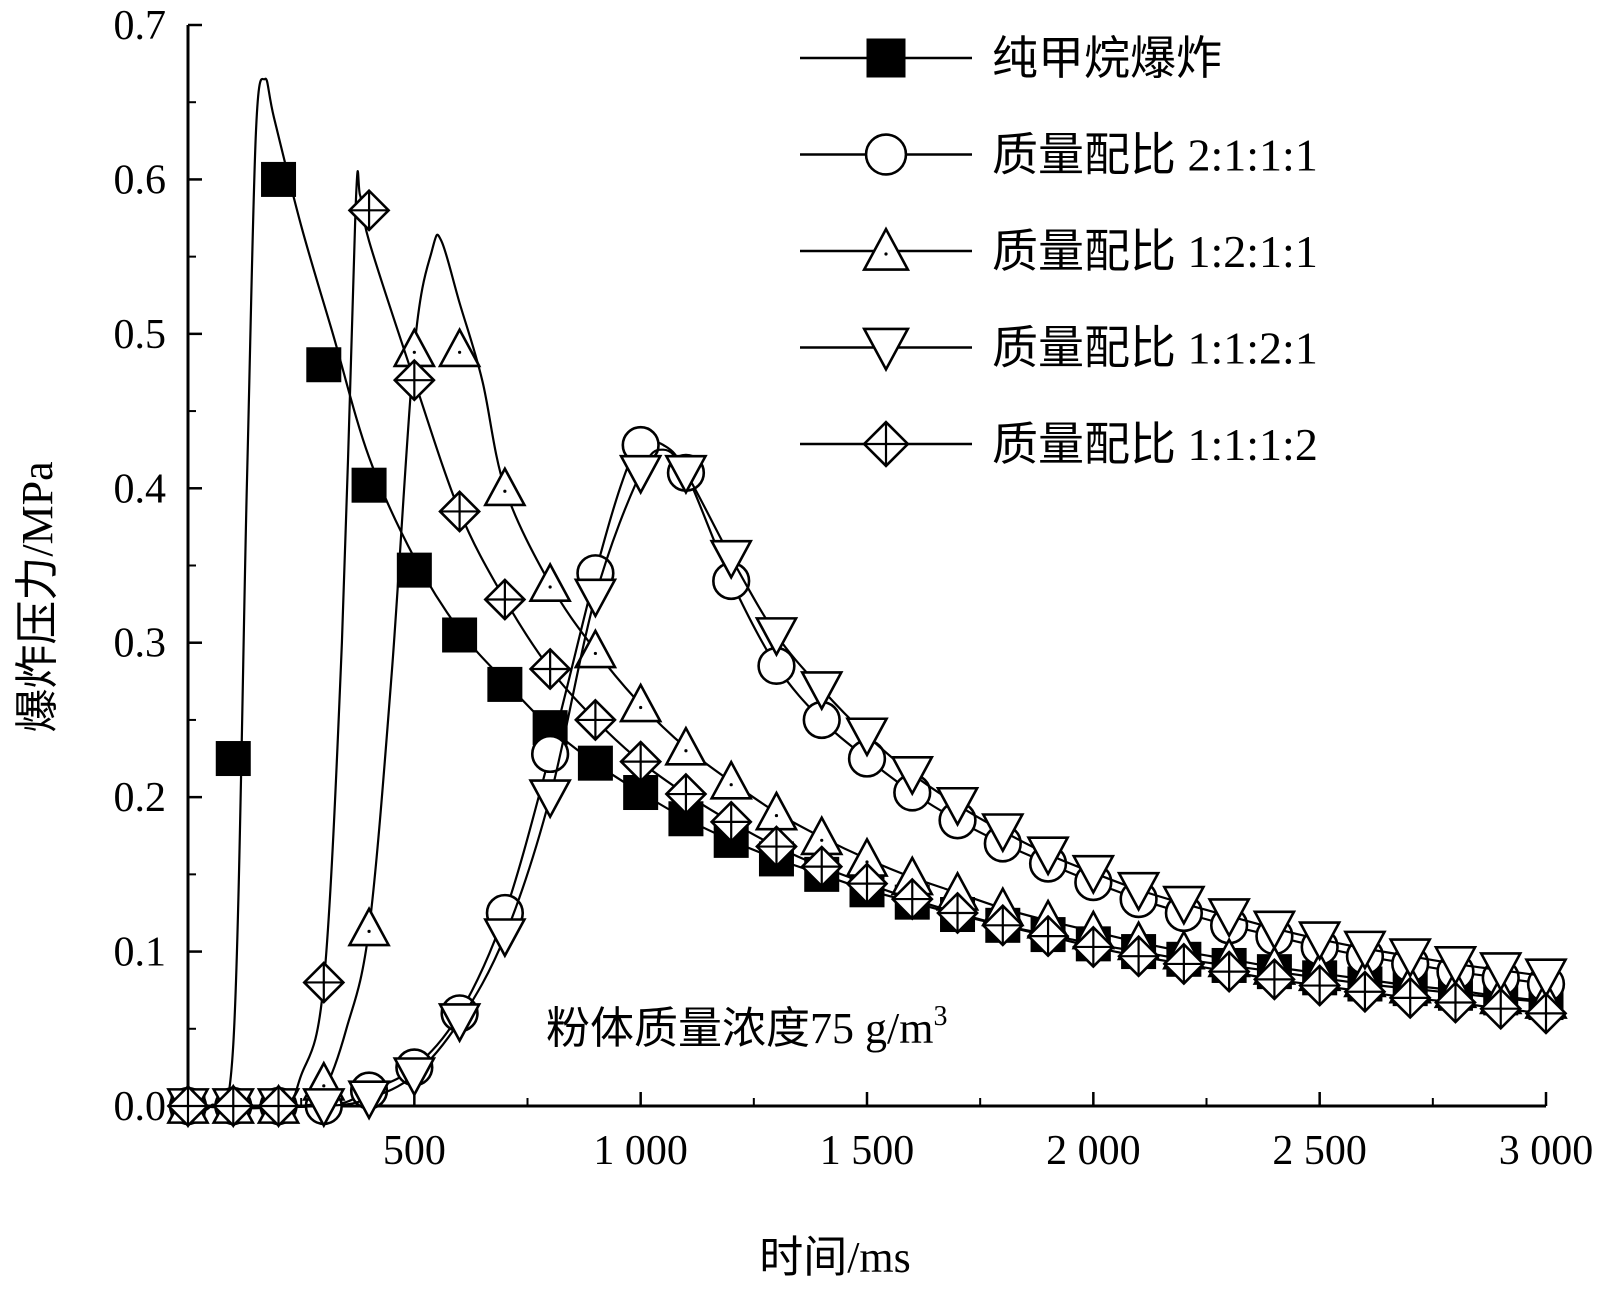 This screenshot has height=1294, width=1604. What do you see at coordinates (886, 154) in the screenshot?
I see `circle-marker` at bounding box center [886, 154].